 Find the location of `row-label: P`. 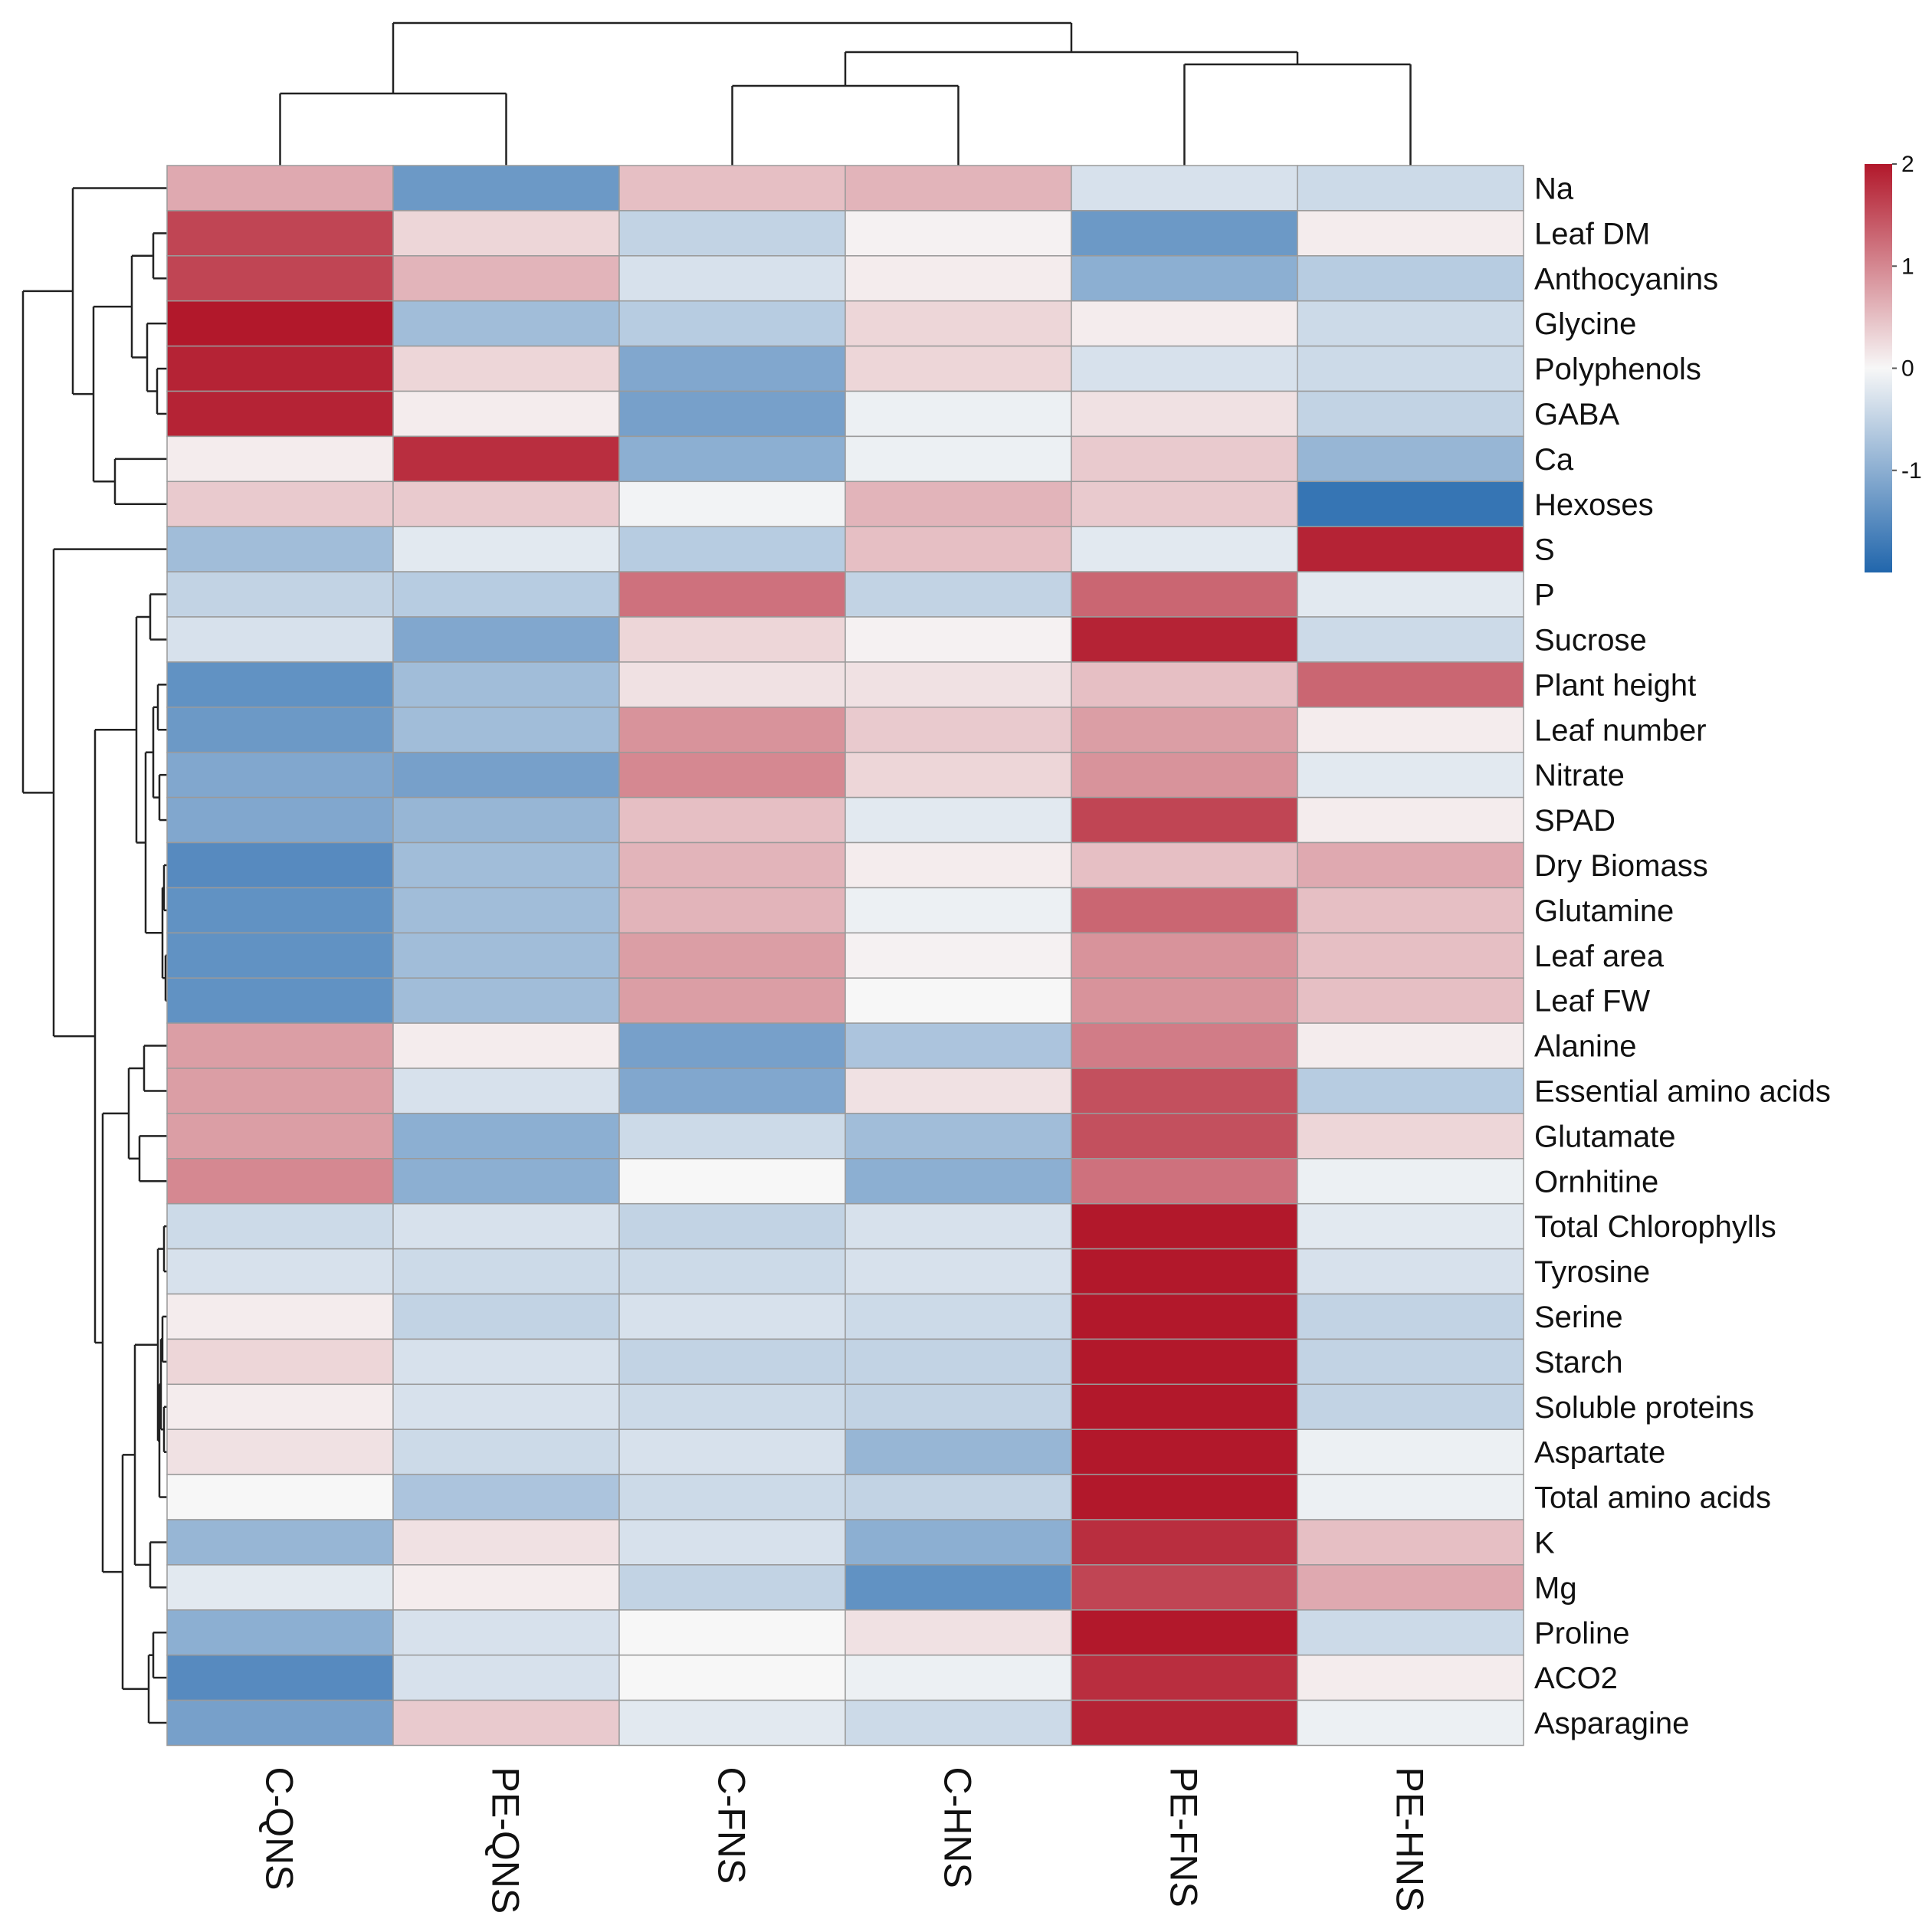

row-label: P is located at coordinates (1544, 595).